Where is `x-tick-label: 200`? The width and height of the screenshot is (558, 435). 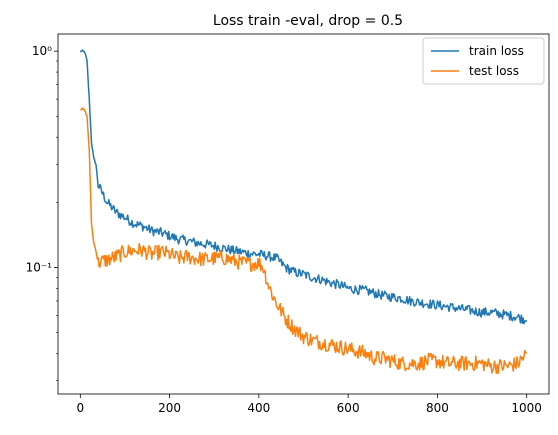 x-tick-label: 200 is located at coordinates (169, 408).